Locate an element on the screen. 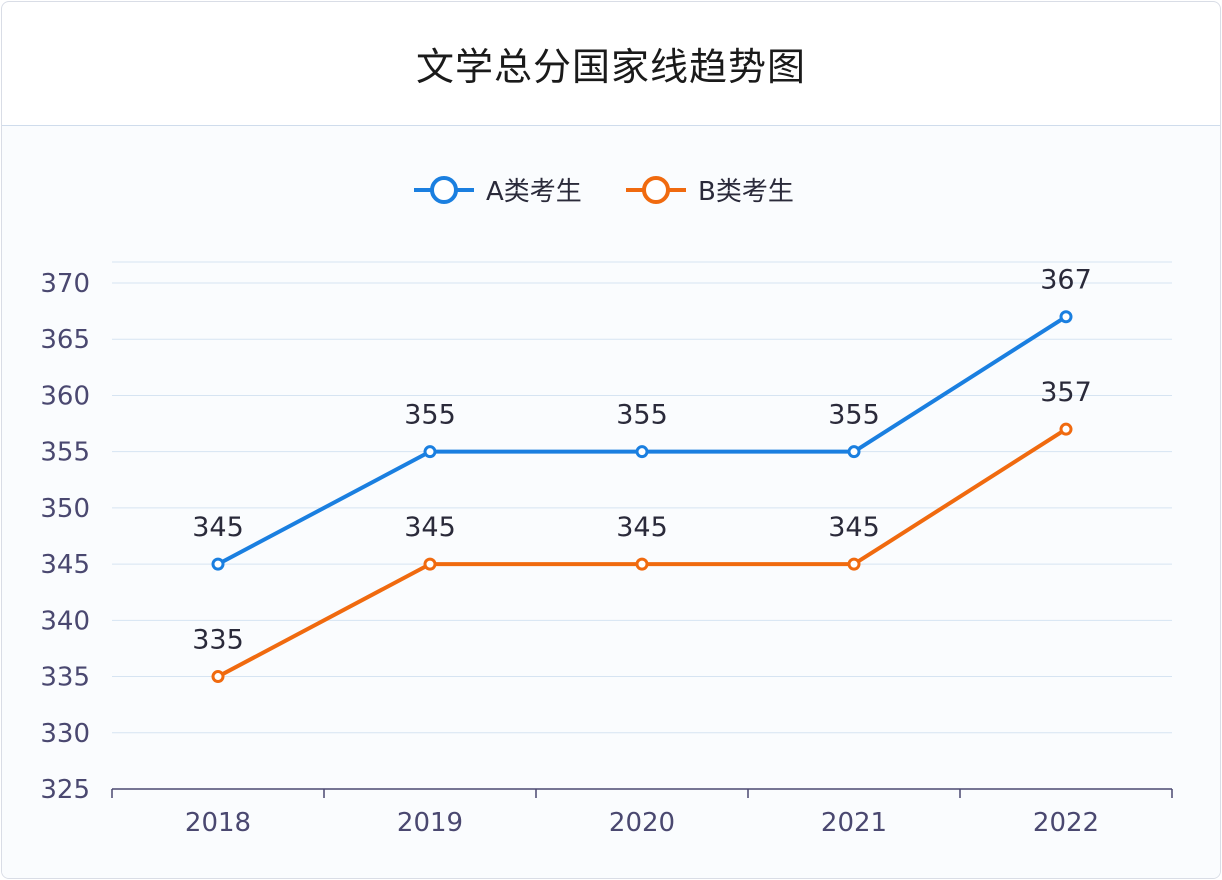 The height and width of the screenshot is (880, 1222). y-tick-label: 345 is located at coordinates (65, 565).